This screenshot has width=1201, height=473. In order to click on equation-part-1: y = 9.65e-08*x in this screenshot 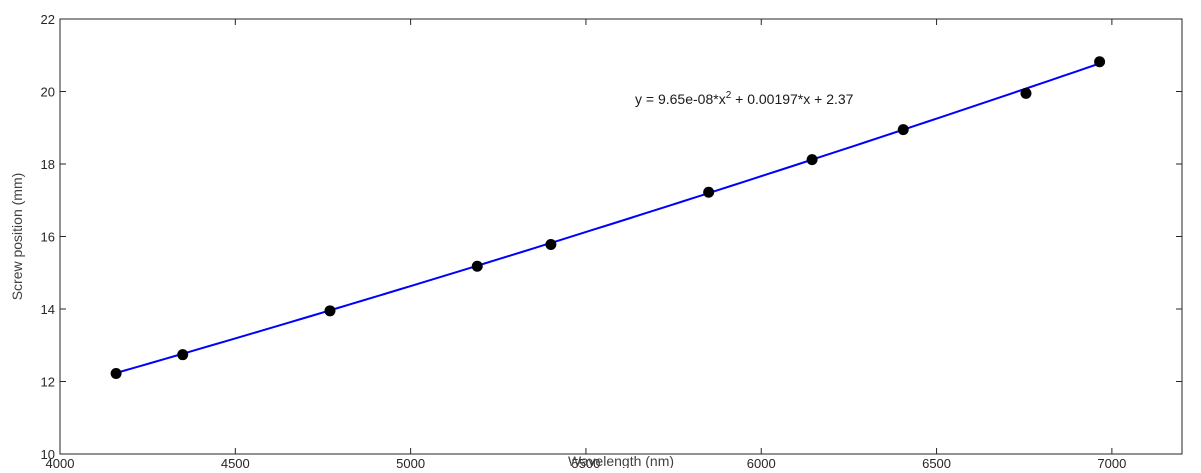, I will do `click(680, 99)`.